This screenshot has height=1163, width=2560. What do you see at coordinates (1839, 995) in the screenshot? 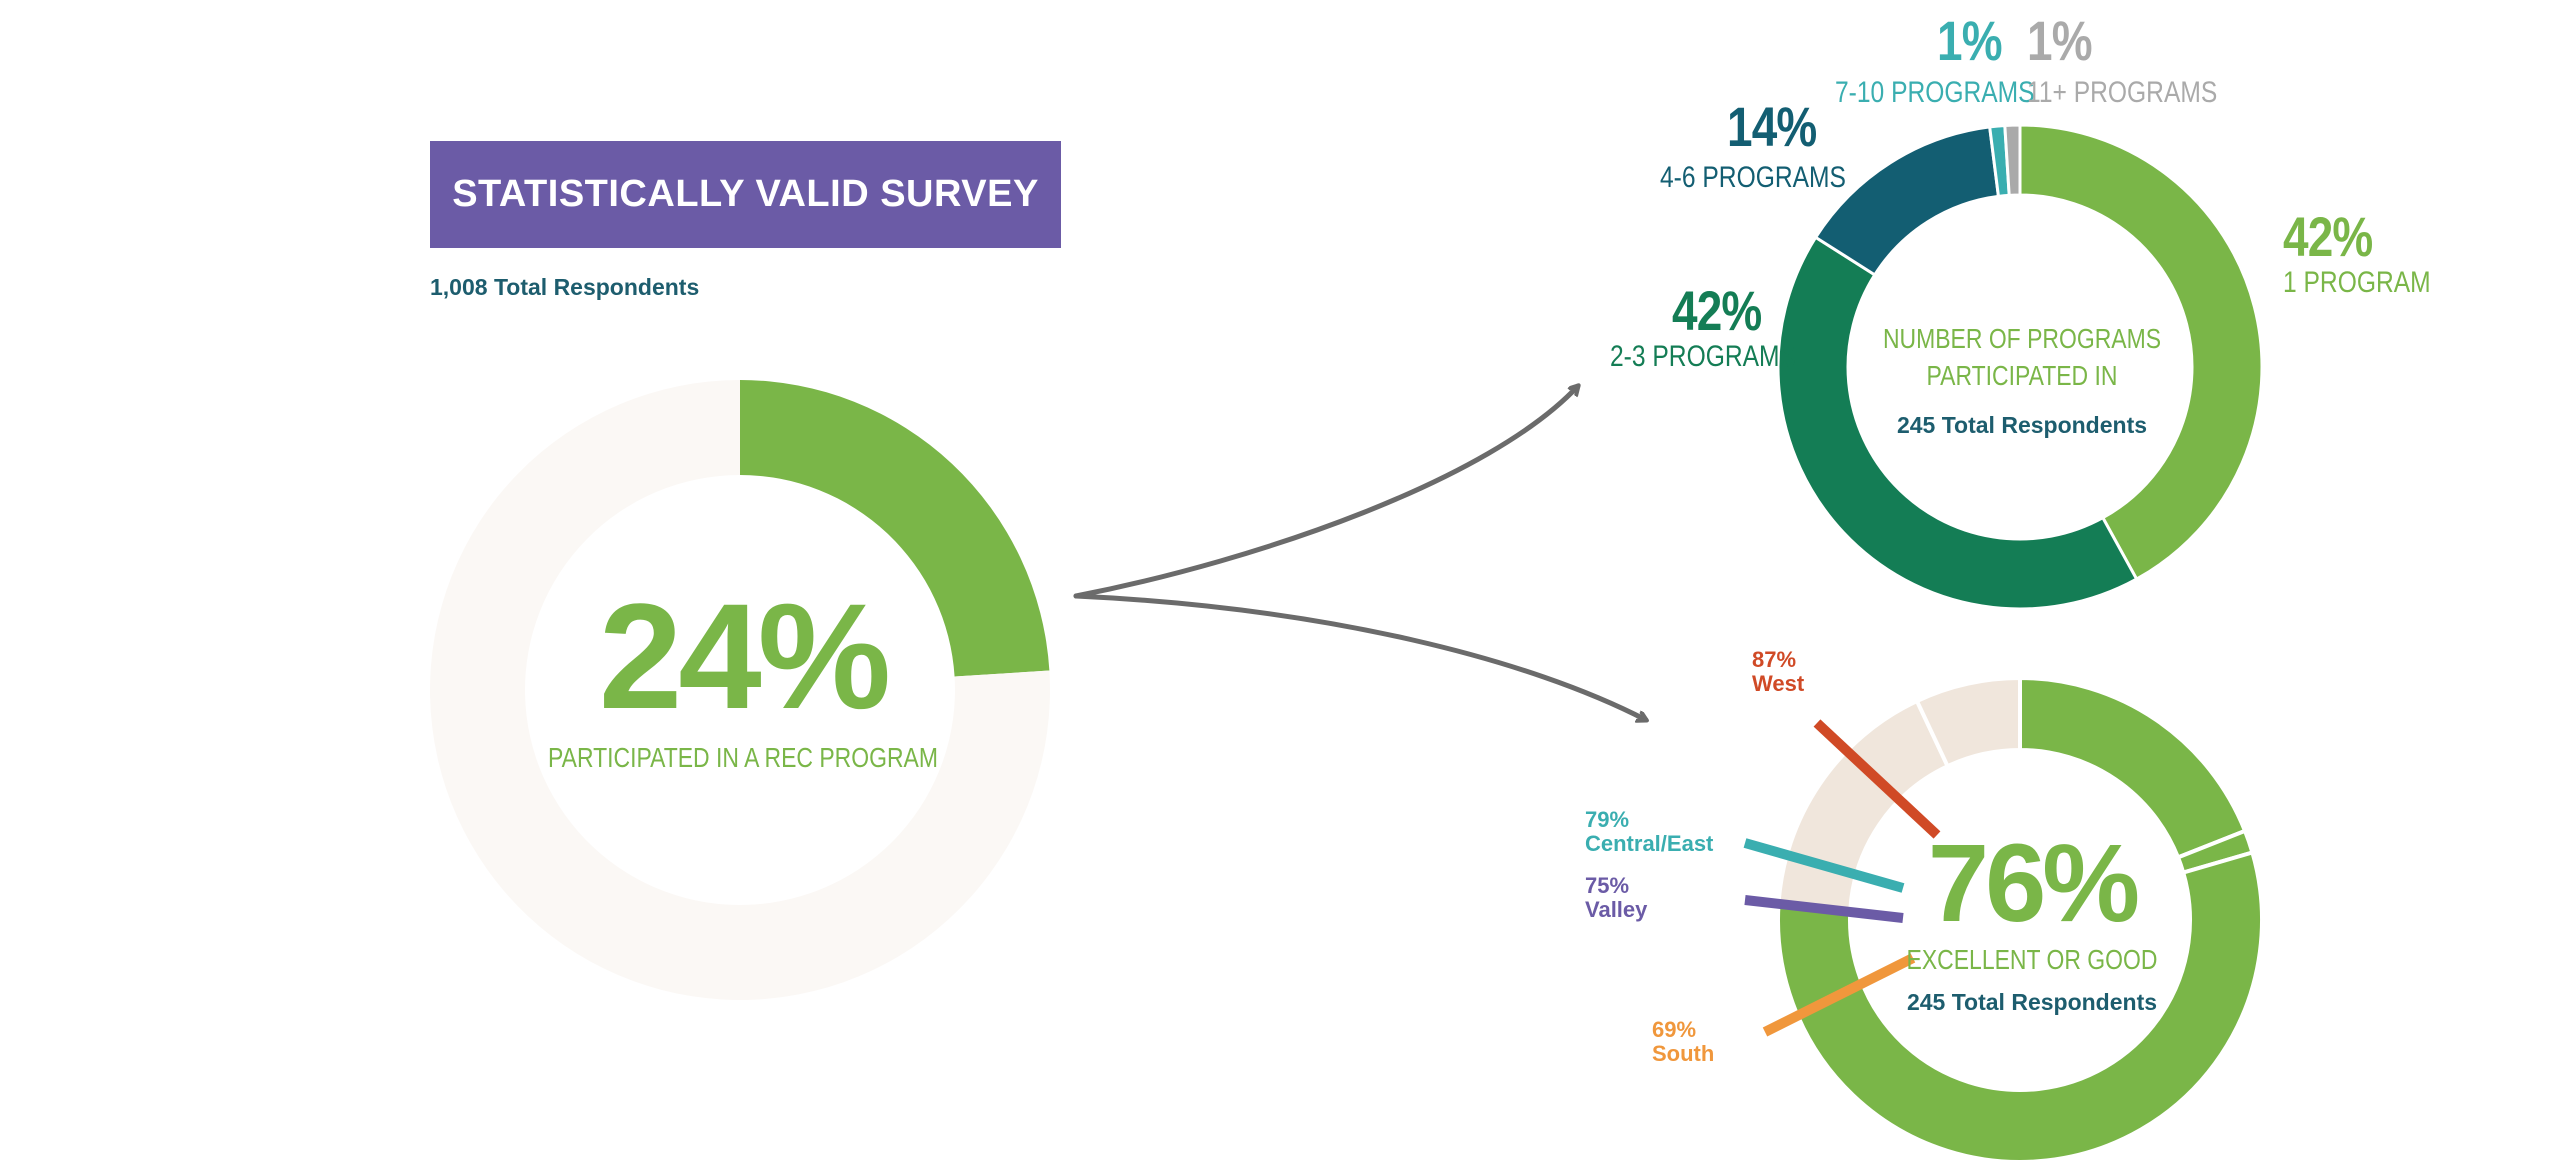
I see `region-line-south` at bounding box center [1839, 995].